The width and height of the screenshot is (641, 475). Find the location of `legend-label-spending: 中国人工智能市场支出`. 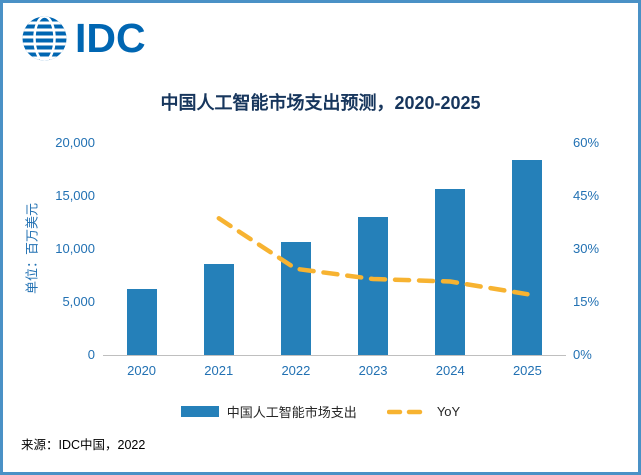

legend-label-spending: 中国人工智能市场支出 is located at coordinates (291, 412).